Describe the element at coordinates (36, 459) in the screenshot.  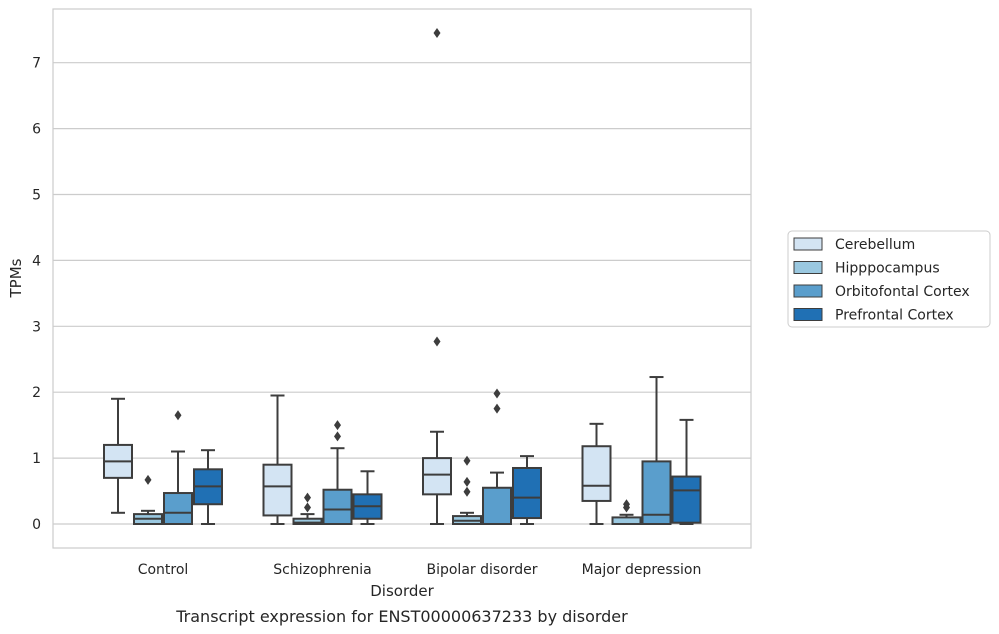
I see `y-tick-label: 1` at that location.